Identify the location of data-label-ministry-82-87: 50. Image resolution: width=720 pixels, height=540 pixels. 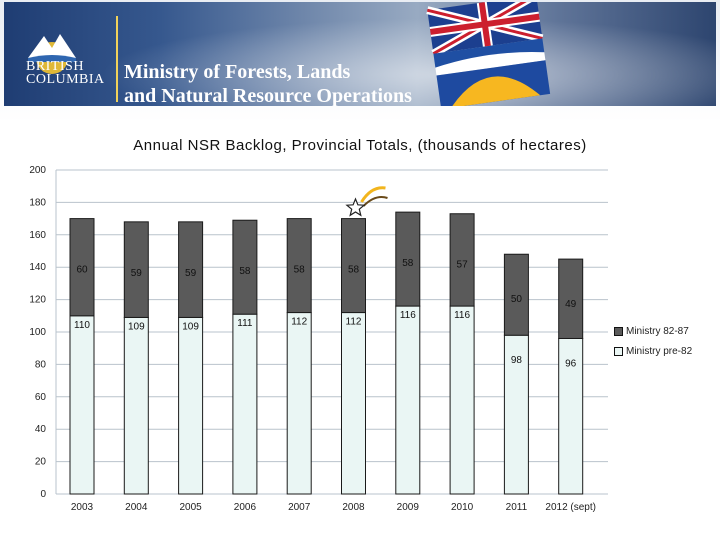
(517, 299).